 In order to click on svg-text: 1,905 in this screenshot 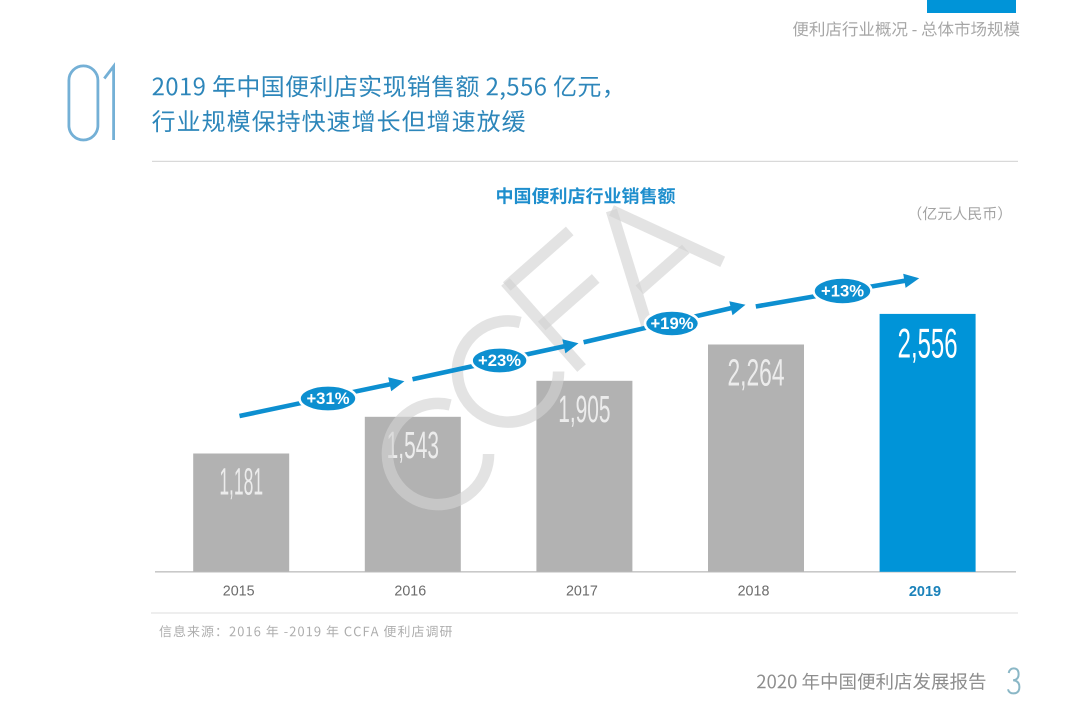, I will do `click(584, 409)`.